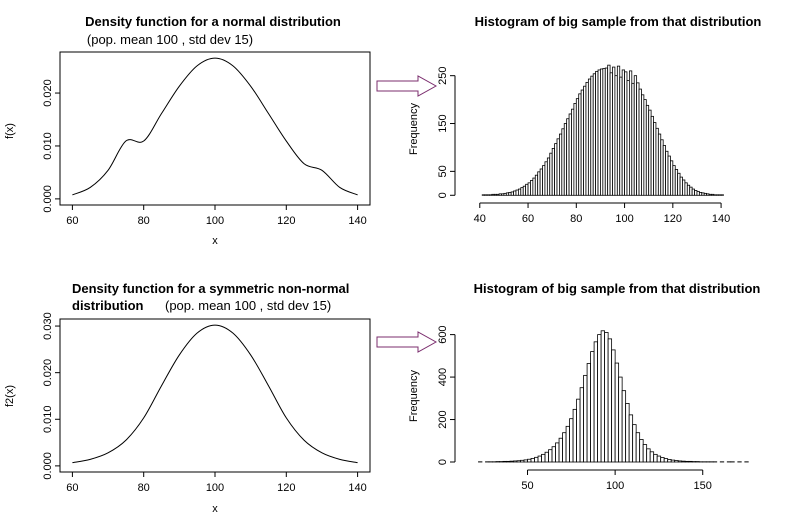  What do you see at coordinates (443, 377) in the screenshot?
I see `y-tick-label: 400` at bounding box center [443, 377].